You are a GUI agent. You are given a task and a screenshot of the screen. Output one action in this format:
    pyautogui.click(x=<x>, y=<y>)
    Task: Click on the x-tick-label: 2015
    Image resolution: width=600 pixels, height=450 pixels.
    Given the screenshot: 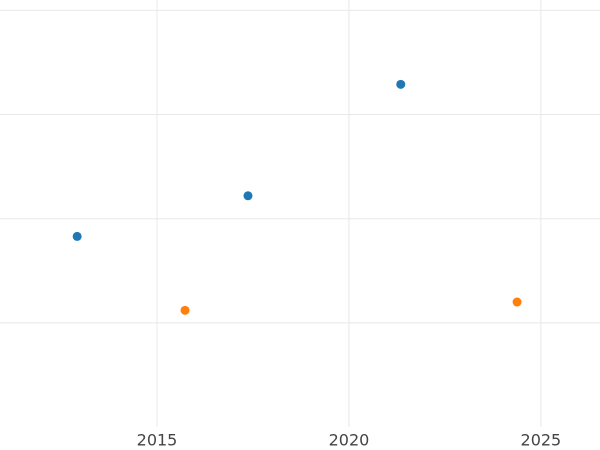 What is the action you would take?
    pyautogui.click(x=157, y=440)
    